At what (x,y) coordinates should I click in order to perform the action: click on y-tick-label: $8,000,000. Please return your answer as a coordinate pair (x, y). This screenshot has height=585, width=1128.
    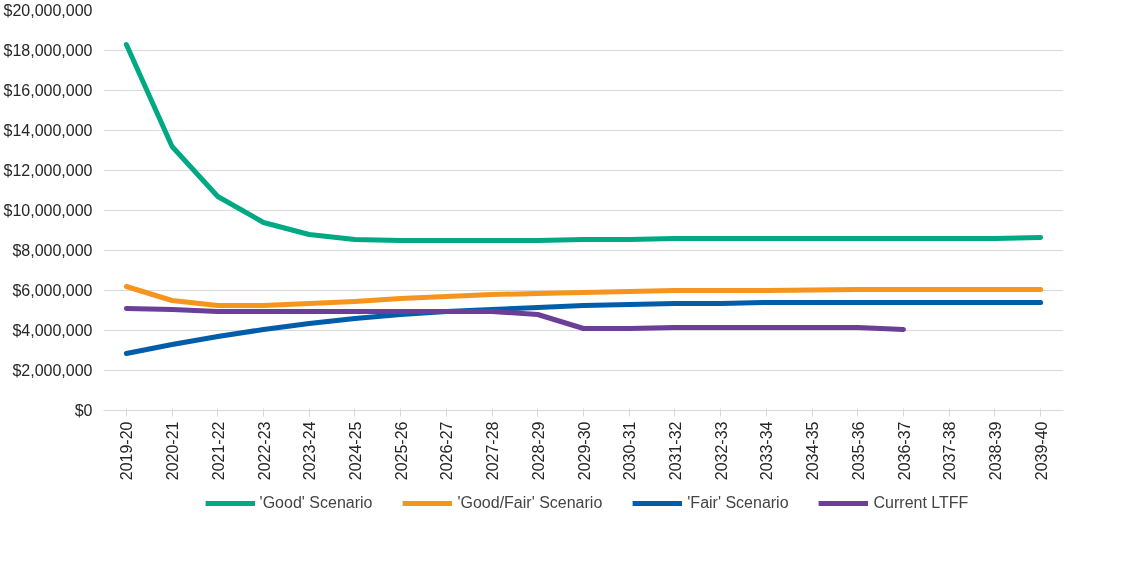
    Looking at the image, I should click on (52, 250).